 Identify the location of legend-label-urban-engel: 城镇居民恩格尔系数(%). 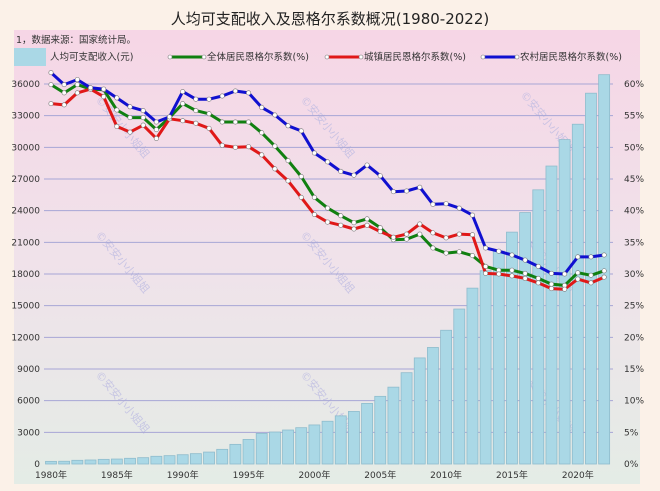
(415, 57).